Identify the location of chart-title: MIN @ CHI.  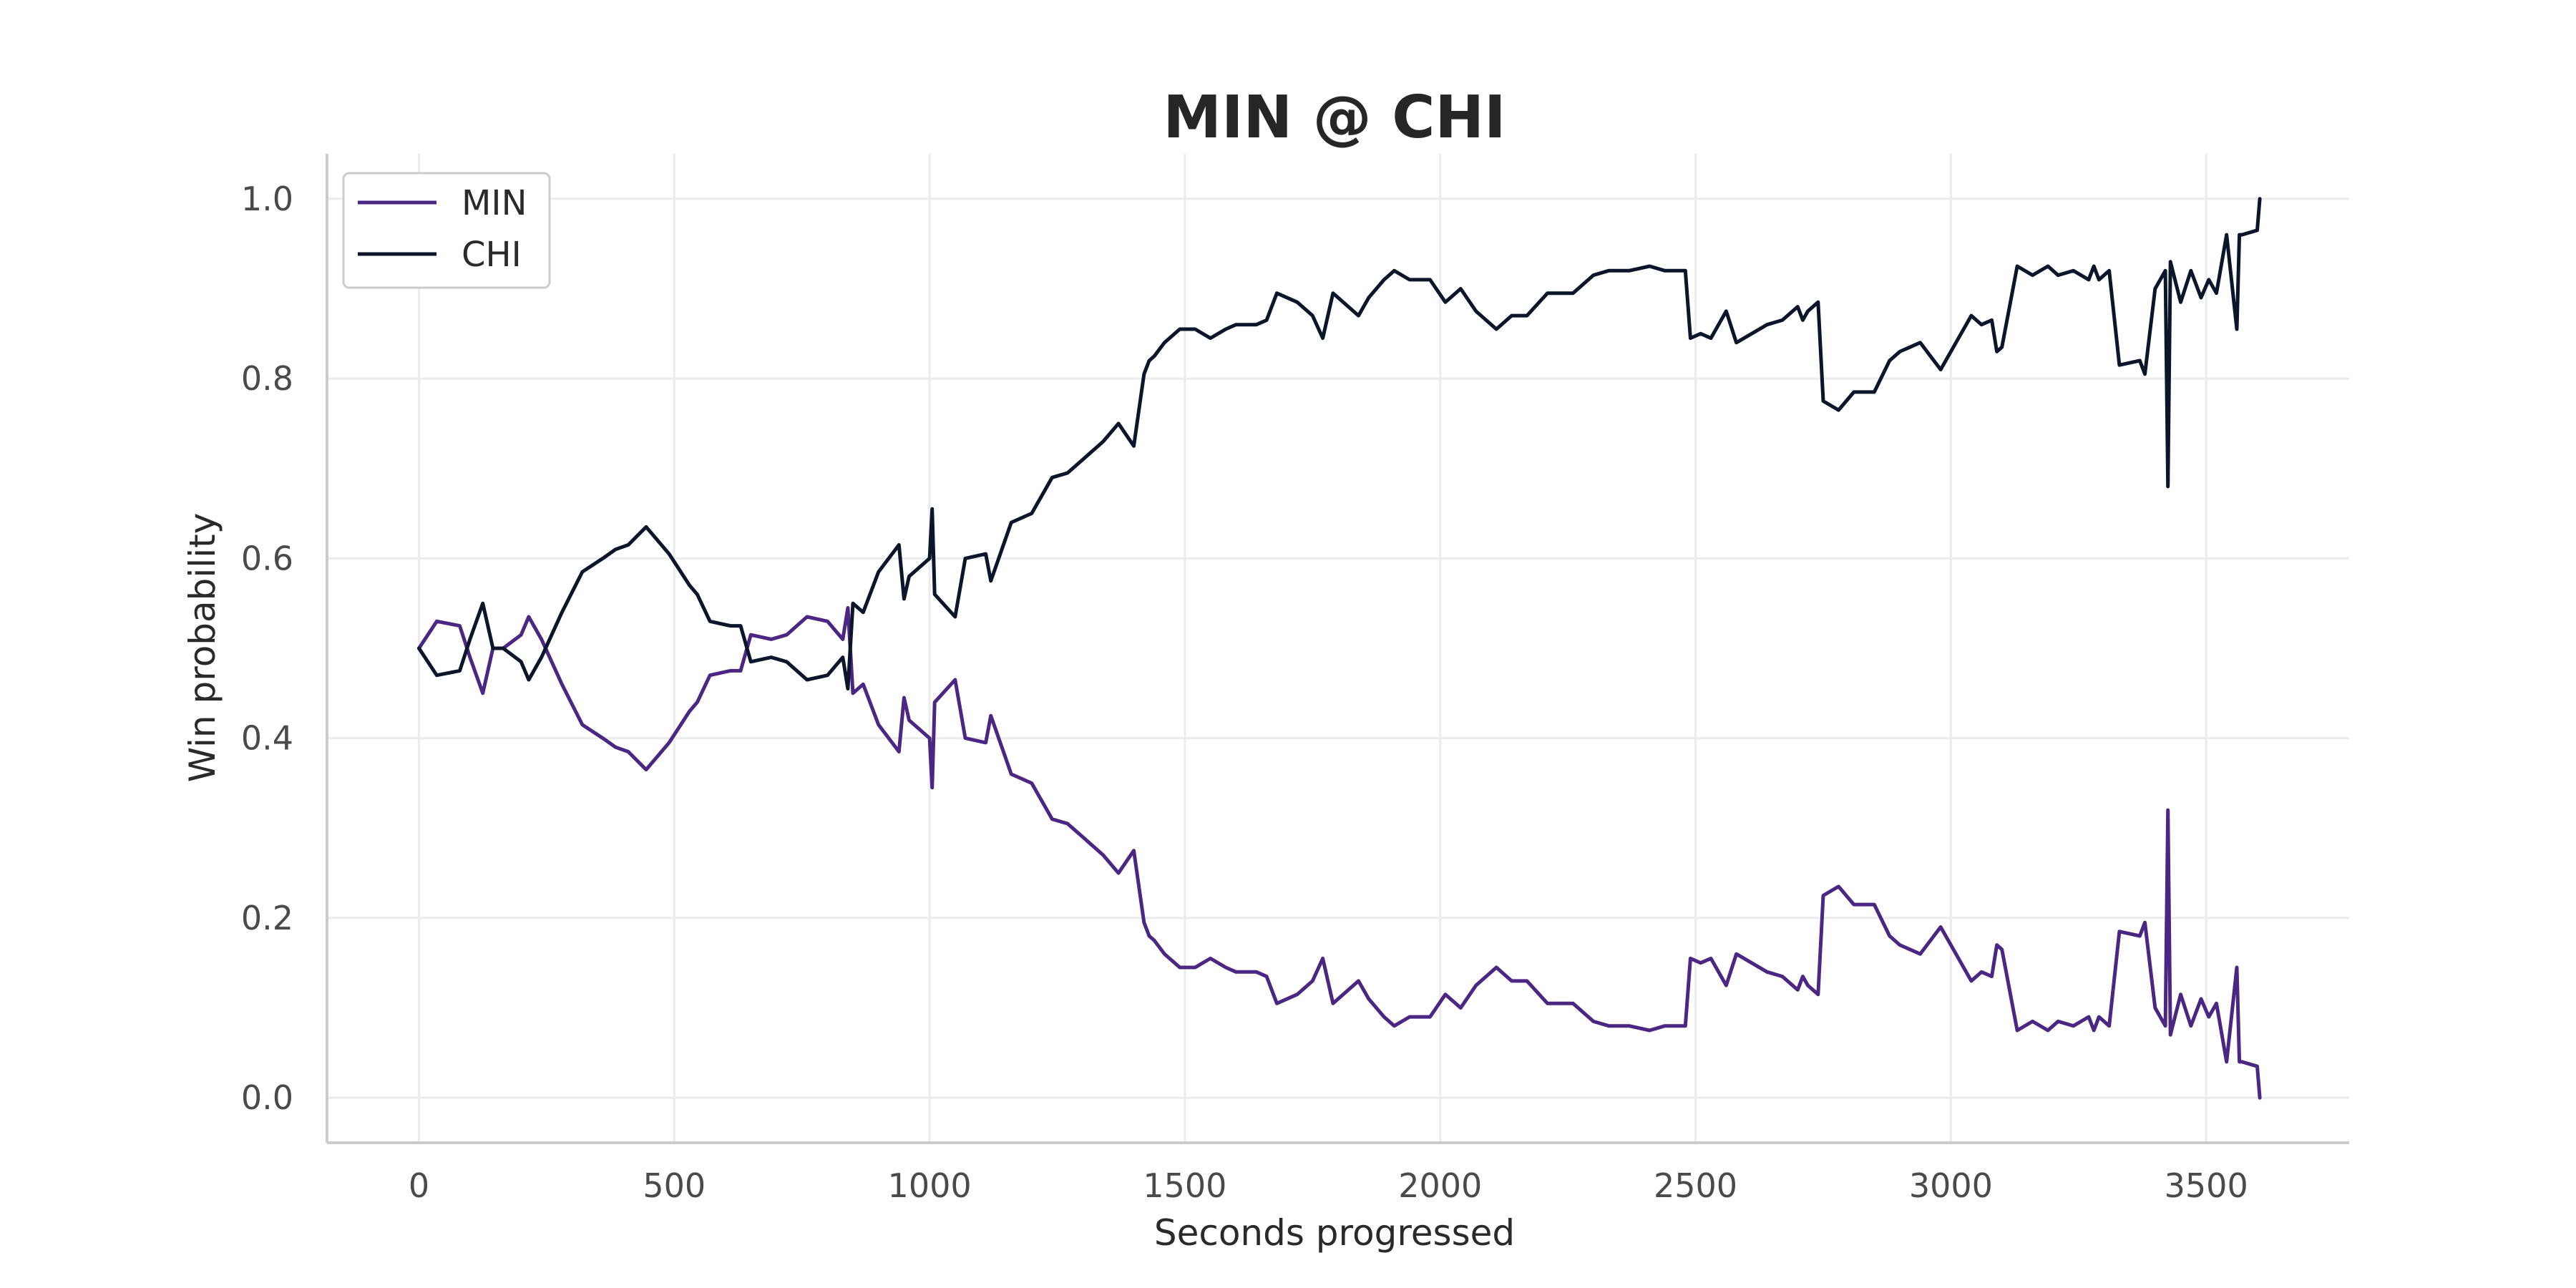
(1334, 118).